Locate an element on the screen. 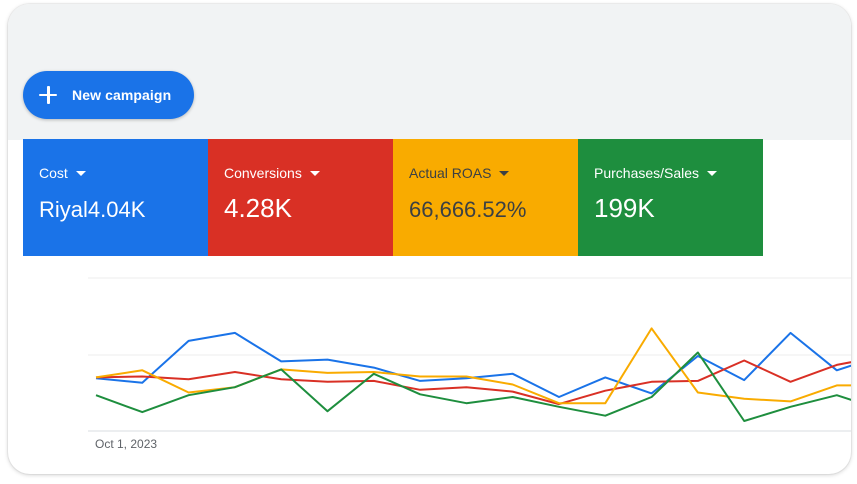  metric-label: Actual ROAS is located at coordinates (450, 173).